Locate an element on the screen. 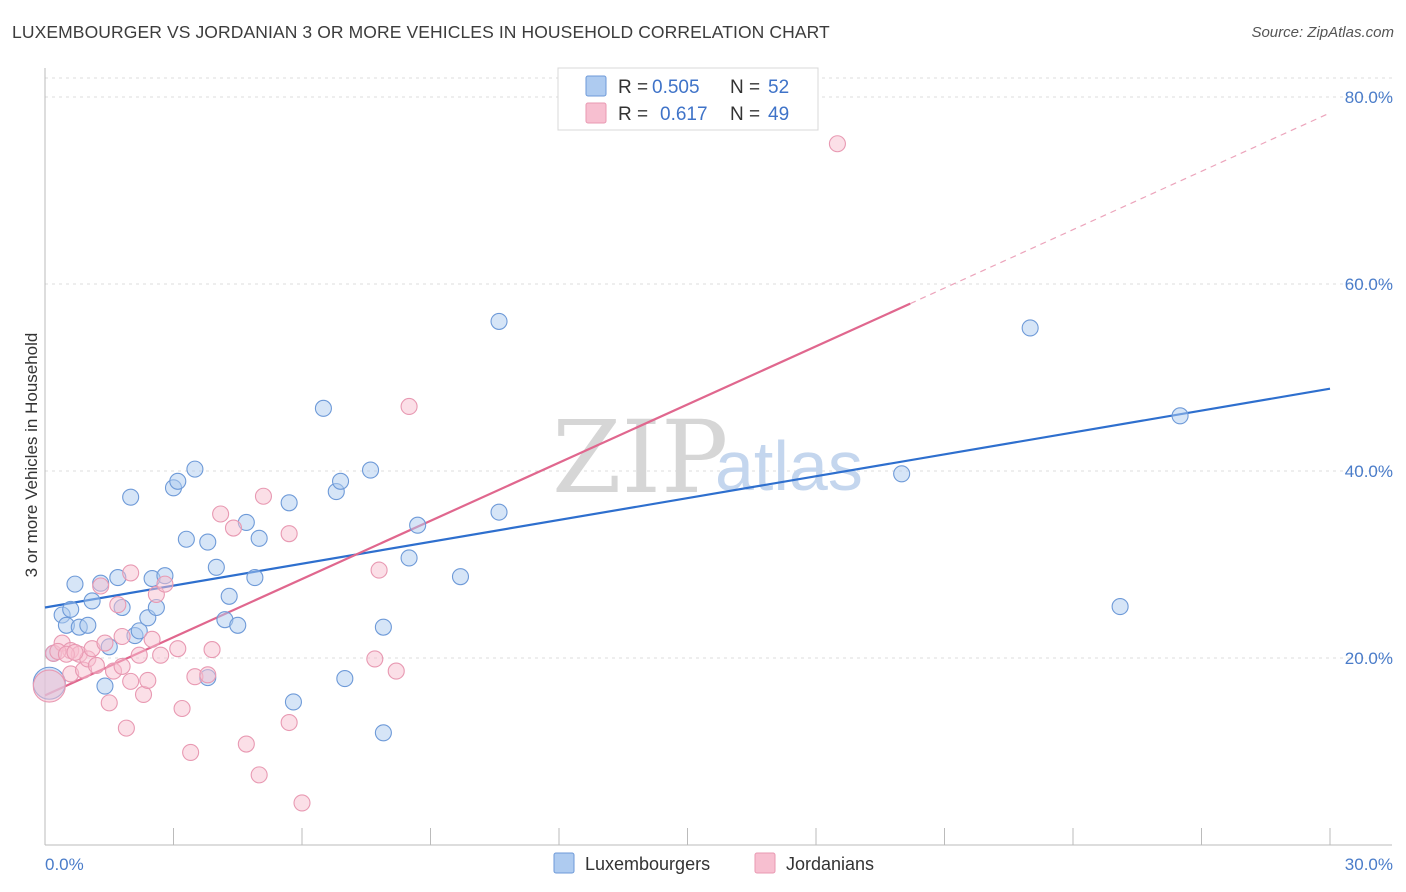  watermark-zip: ZIP is located at coordinates (640, 457).